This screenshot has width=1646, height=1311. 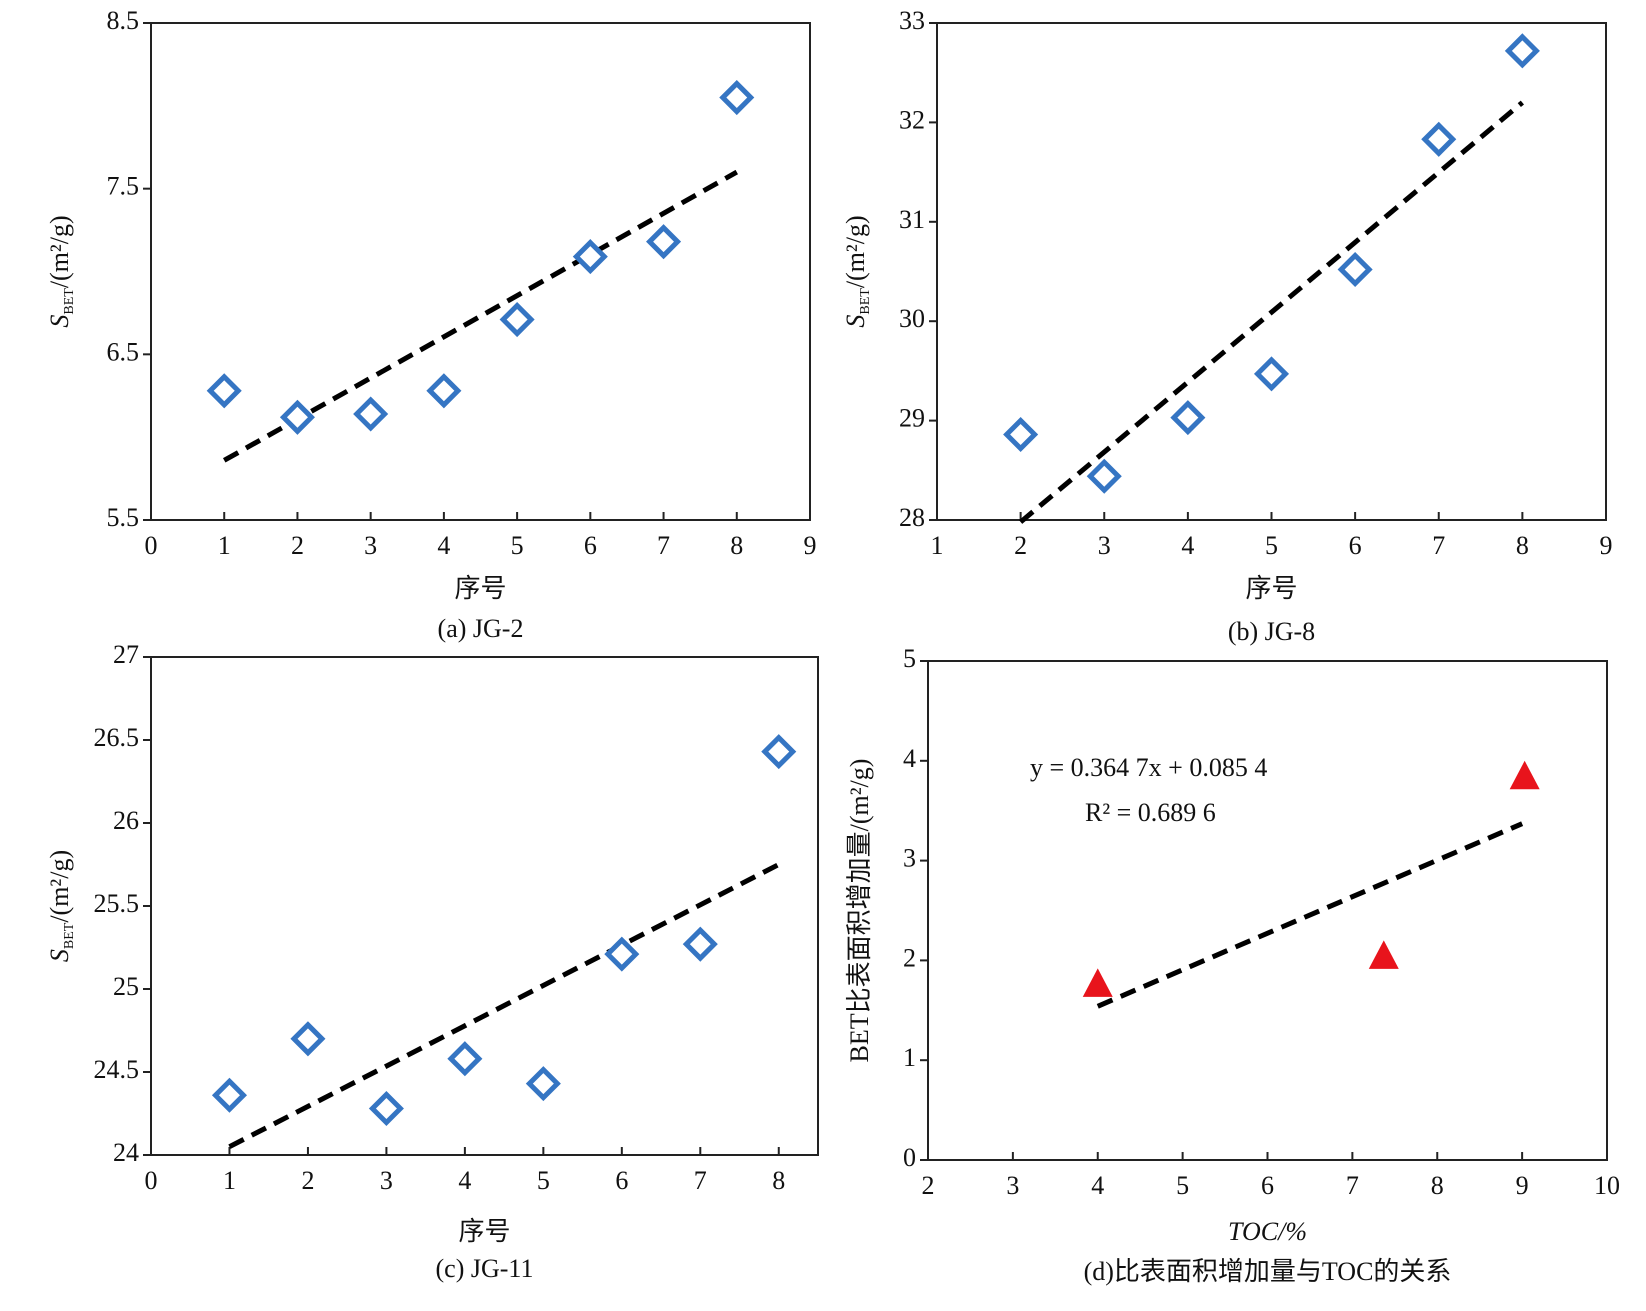 I want to click on caption: (a) JG-2, so click(x=481, y=628).